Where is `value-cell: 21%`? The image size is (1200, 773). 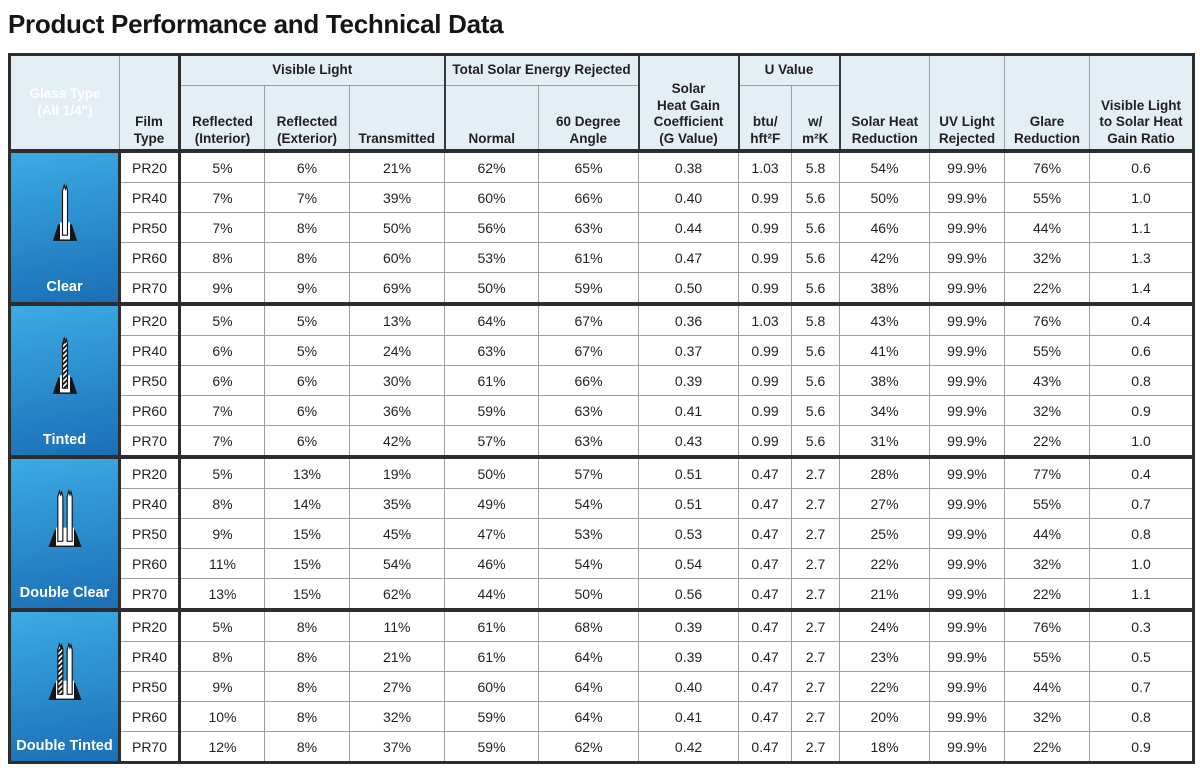
value-cell: 21% is located at coordinates (885, 594).